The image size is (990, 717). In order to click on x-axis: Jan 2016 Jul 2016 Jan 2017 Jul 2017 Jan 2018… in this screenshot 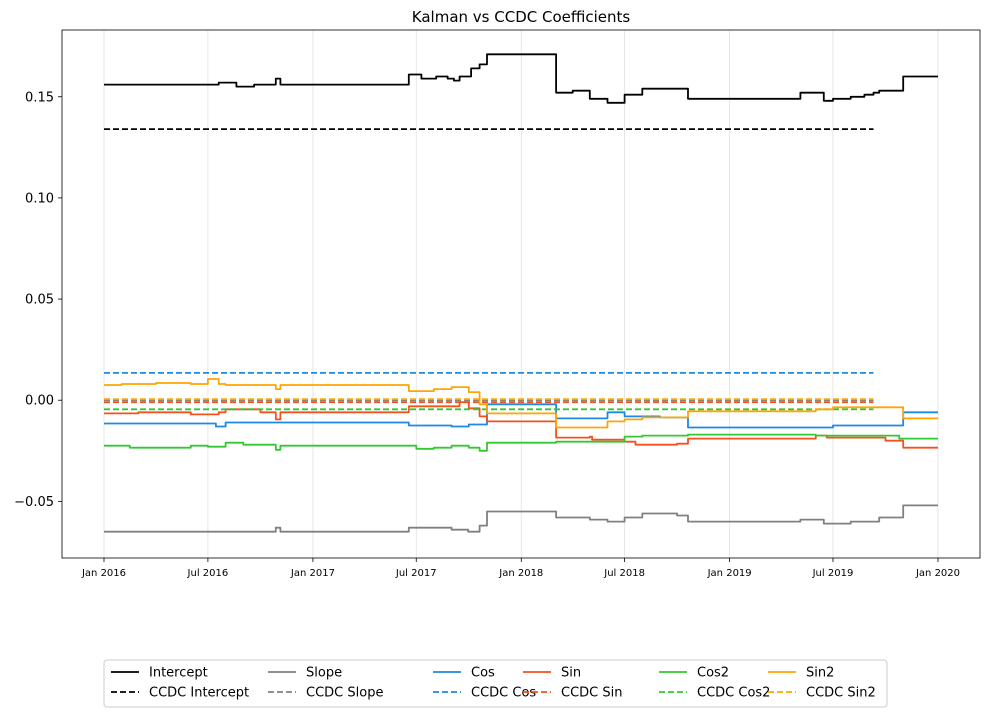, I will do `click(520, 568)`.